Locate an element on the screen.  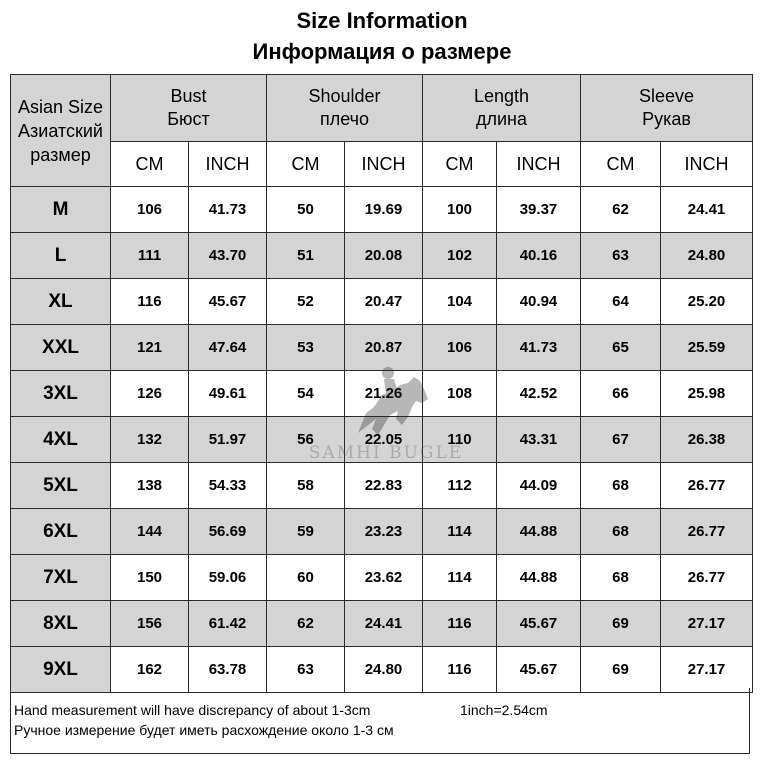
table-row: M 106 41.73 50 19.69 100 39.37 62 24.41 is located at coordinates (382, 209).